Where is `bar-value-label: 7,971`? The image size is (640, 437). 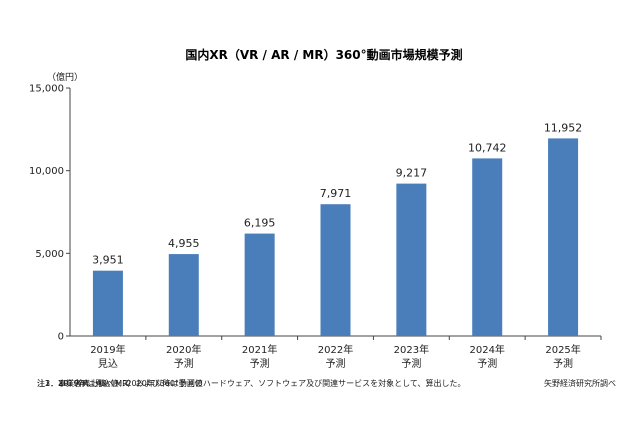
bar-value-label: 7,971 is located at coordinates (336, 193).